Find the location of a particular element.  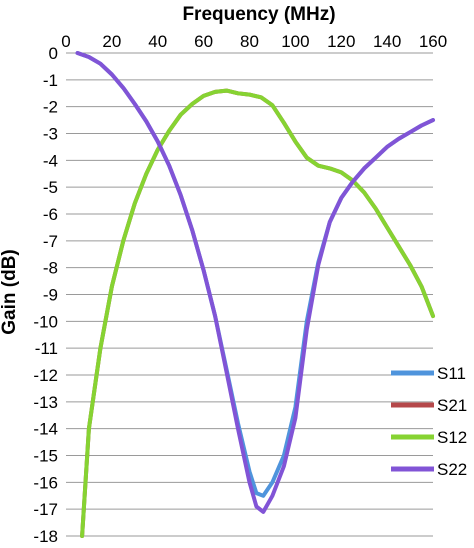

x-tick-label: 20 is located at coordinates (111, 41).